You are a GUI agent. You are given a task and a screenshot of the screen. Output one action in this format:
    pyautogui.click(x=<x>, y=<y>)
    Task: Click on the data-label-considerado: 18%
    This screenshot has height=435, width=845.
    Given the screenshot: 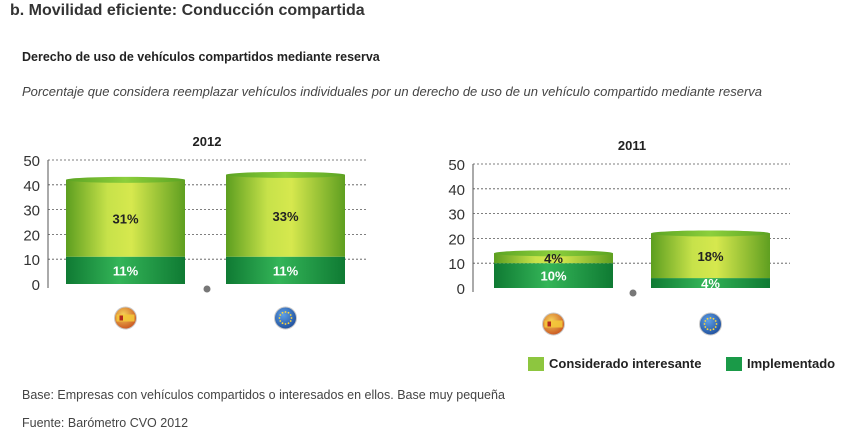 What is the action you would take?
    pyautogui.click(x=710, y=256)
    